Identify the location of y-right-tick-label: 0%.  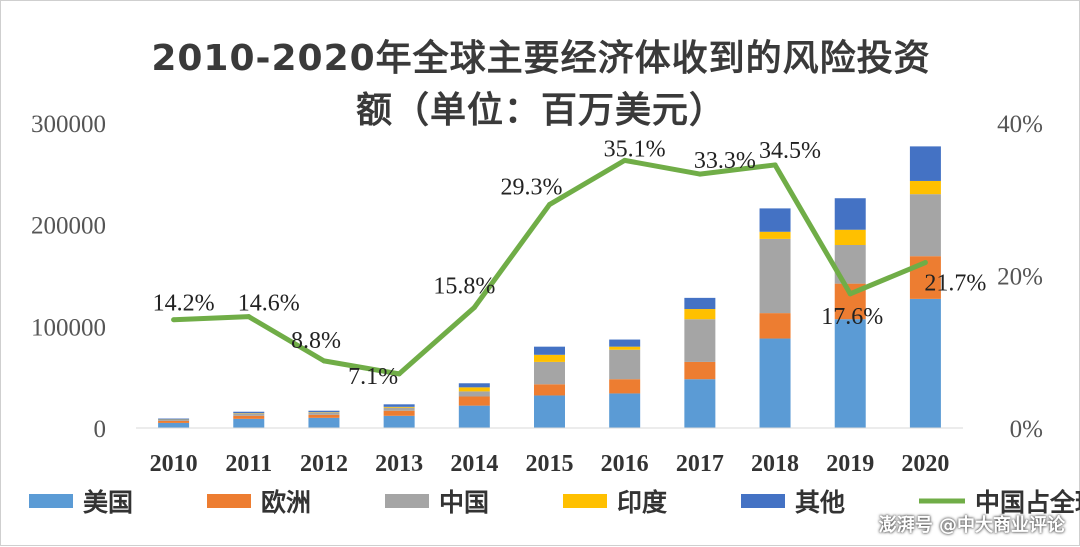
(1026, 429).